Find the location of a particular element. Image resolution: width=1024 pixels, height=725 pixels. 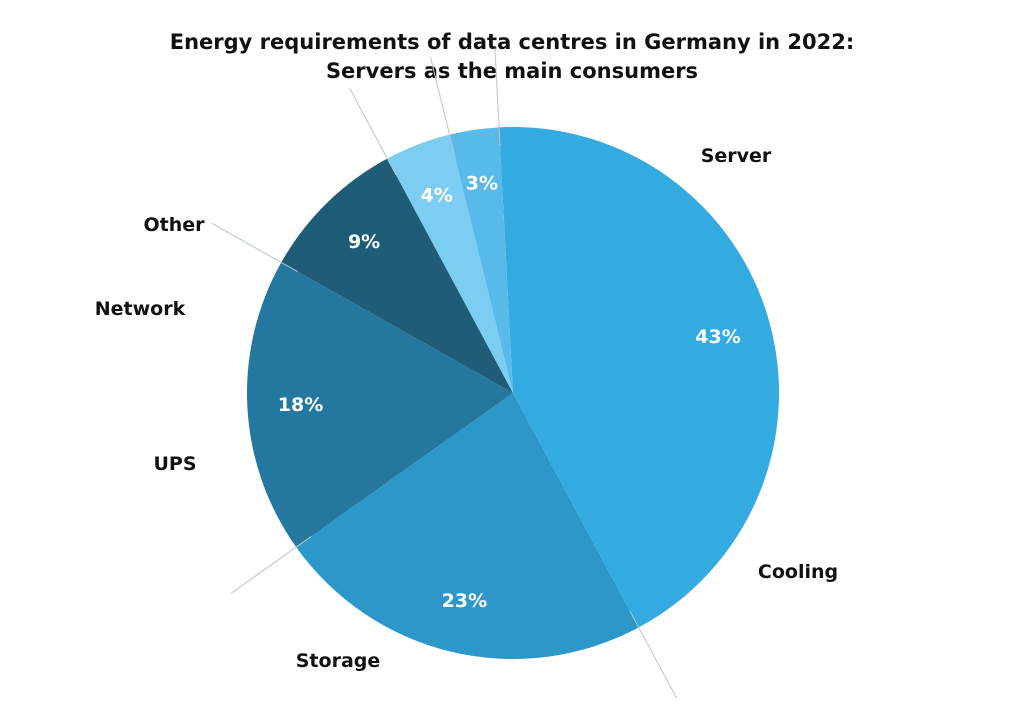

pie-slice-cooling is located at coordinates (467, 526).